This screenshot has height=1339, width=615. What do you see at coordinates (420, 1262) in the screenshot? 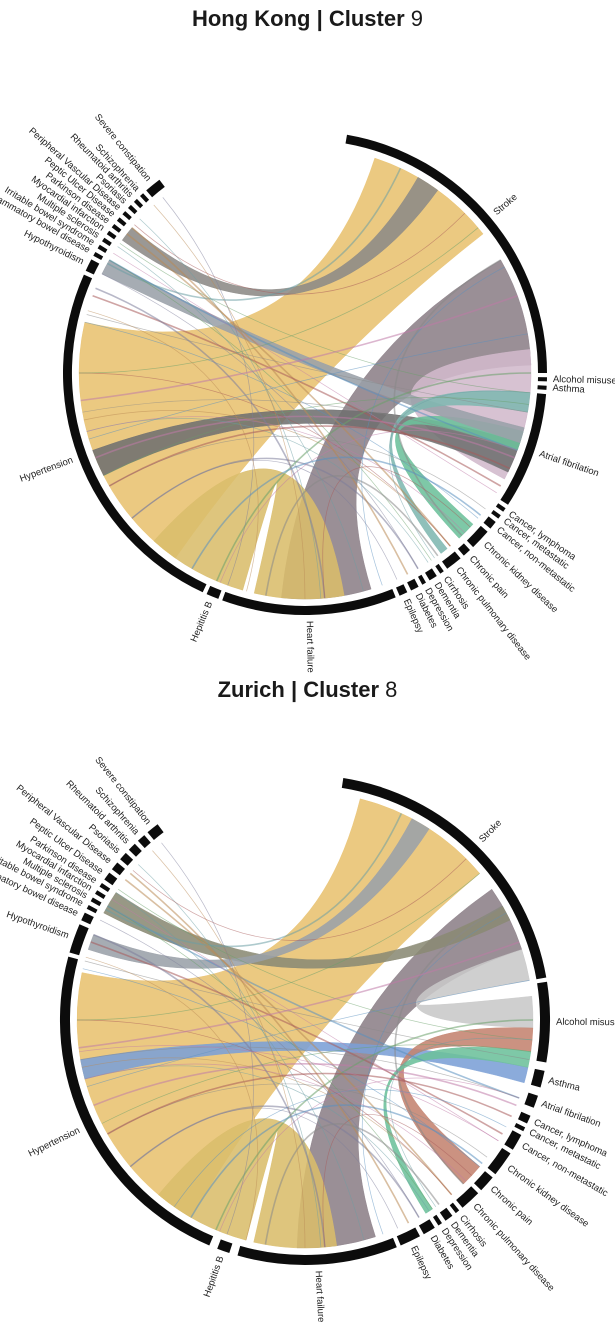
I see `segment-label-epilepsy: Epilepsy` at bounding box center [420, 1262].